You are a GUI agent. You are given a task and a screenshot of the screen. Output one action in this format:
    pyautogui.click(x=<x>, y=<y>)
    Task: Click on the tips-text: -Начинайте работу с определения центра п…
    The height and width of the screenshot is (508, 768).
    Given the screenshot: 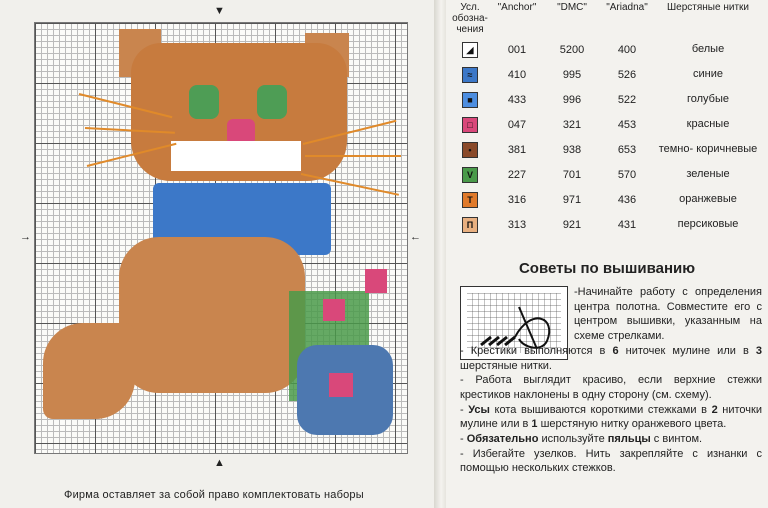 What is the action you would take?
    pyautogui.click(x=611, y=380)
    